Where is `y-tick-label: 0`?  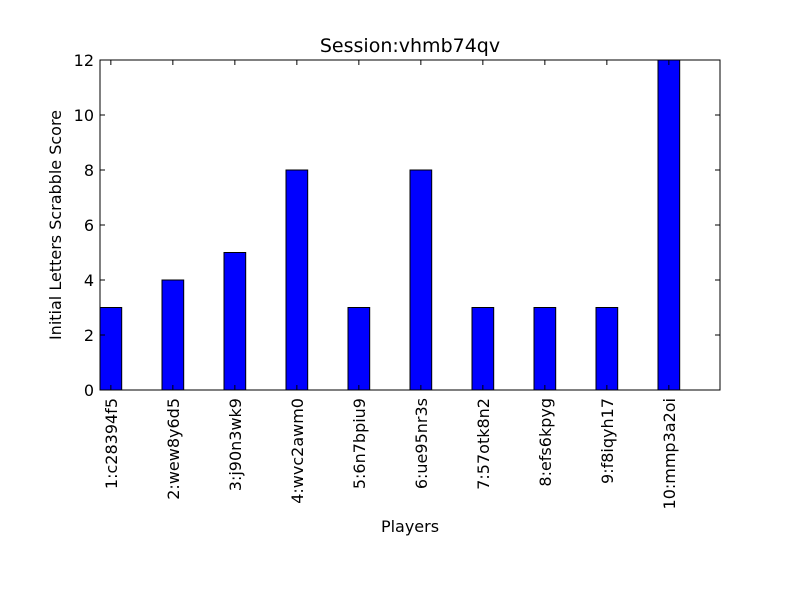 y-tick-label: 0 is located at coordinates (89, 390).